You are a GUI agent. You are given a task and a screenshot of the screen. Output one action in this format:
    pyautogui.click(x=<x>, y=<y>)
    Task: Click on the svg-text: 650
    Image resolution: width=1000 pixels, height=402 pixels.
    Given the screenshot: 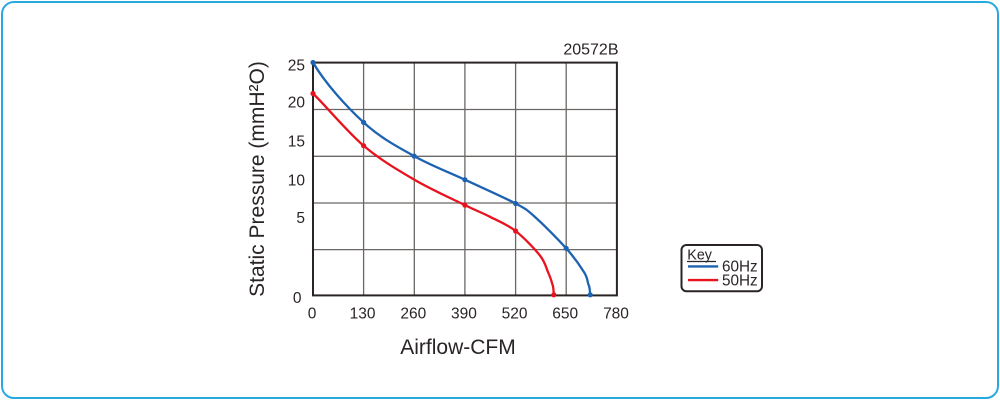 What is the action you would take?
    pyautogui.click(x=565, y=313)
    